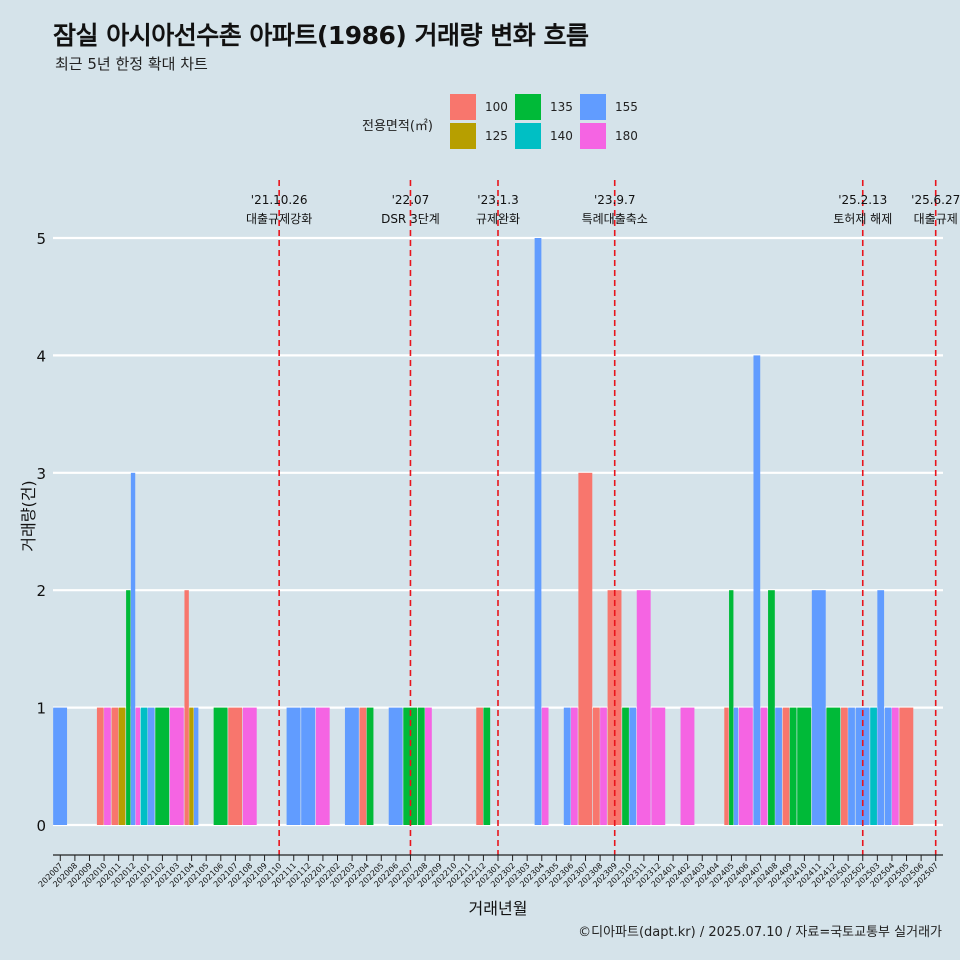 This screenshot has height=960, width=960. I want to click on event-date: '21.10.26, so click(279, 200).